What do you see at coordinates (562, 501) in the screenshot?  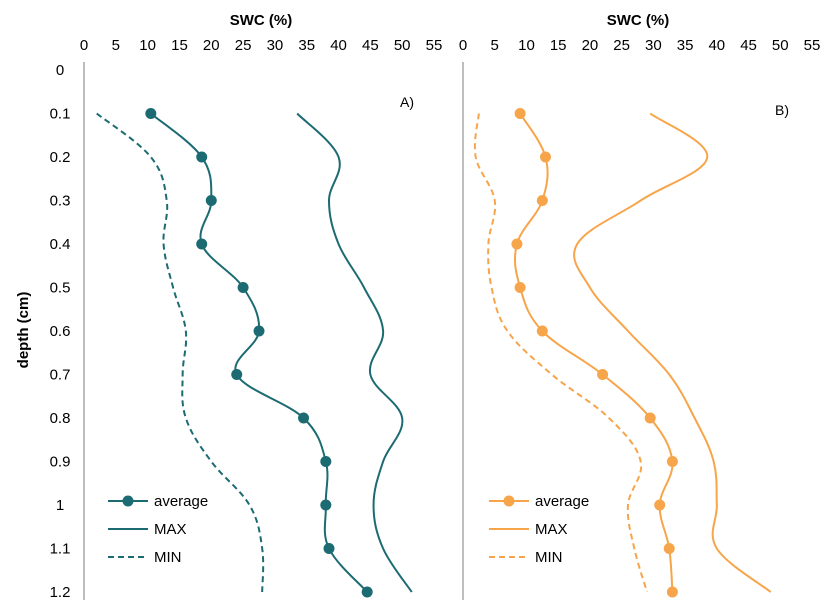 I see `panel-b-legend-label: average` at bounding box center [562, 501].